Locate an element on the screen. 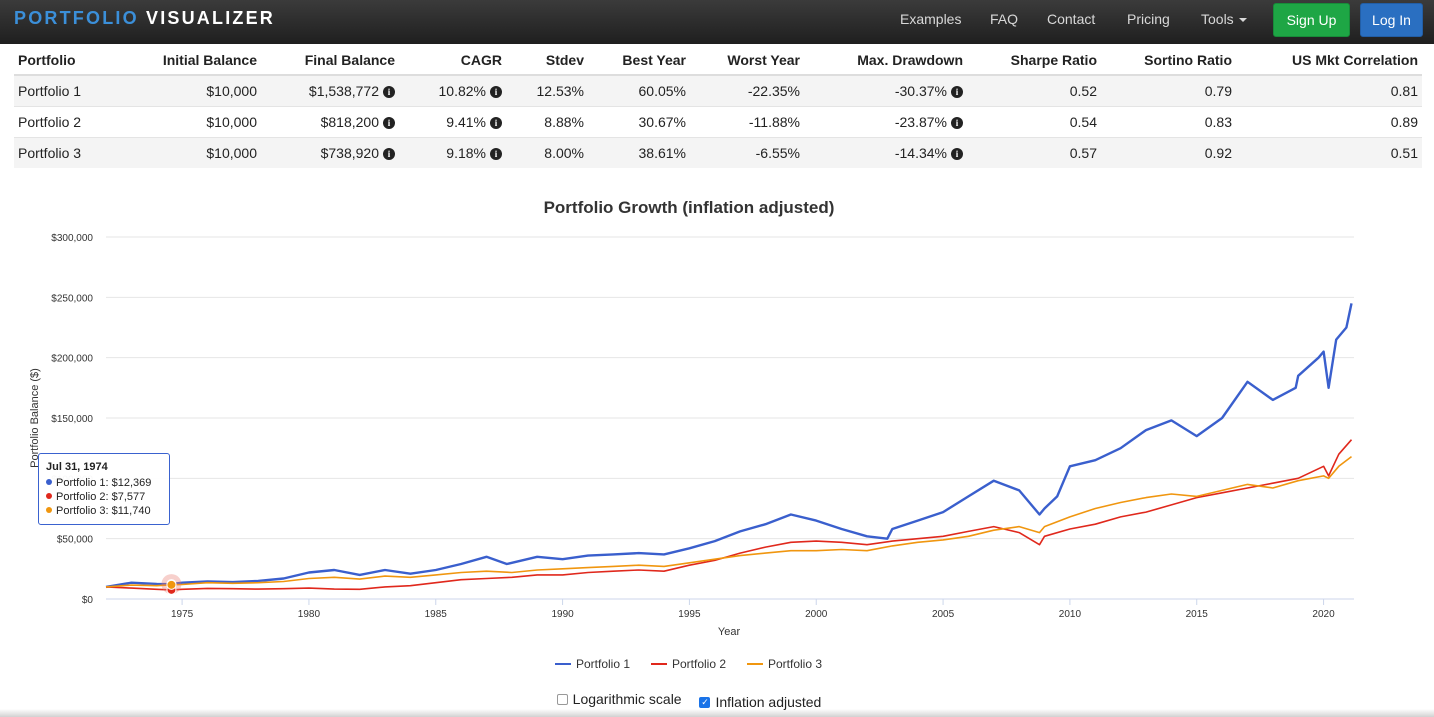 The height and width of the screenshot is (717, 1434). col-final-balance: Final Balance is located at coordinates (330, 61).